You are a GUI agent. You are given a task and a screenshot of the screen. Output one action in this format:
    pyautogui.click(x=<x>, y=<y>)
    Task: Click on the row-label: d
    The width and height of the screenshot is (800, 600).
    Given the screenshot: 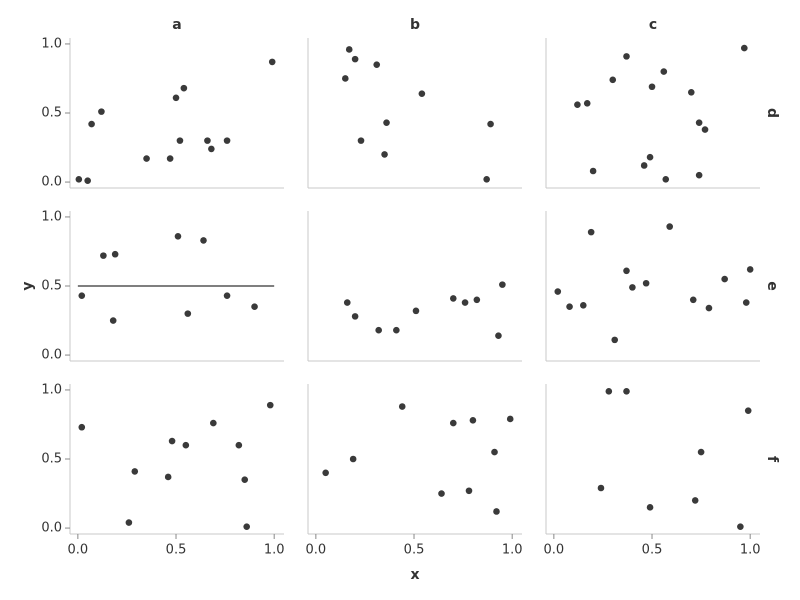 What is the action you would take?
    pyautogui.click(x=772, y=113)
    